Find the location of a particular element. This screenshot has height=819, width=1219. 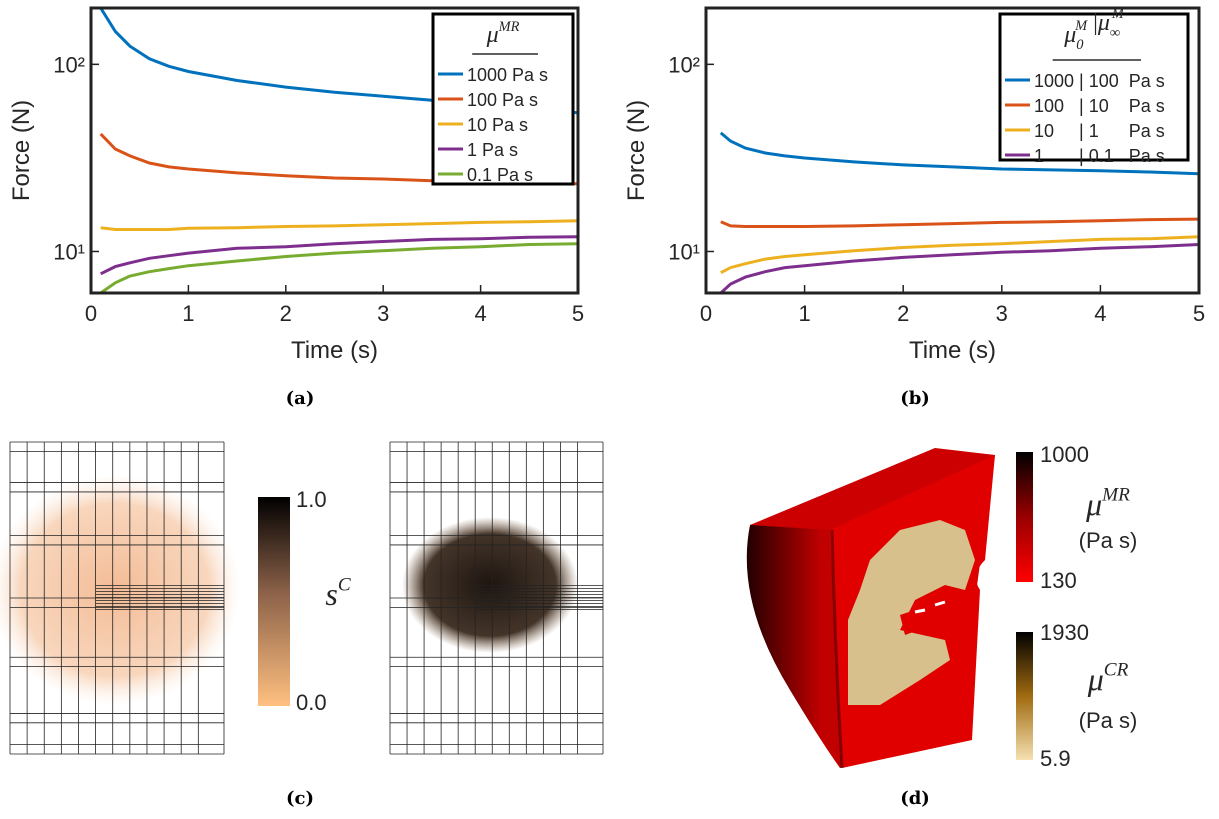

legend-label: 10 Pa s is located at coordinates (497, 125).